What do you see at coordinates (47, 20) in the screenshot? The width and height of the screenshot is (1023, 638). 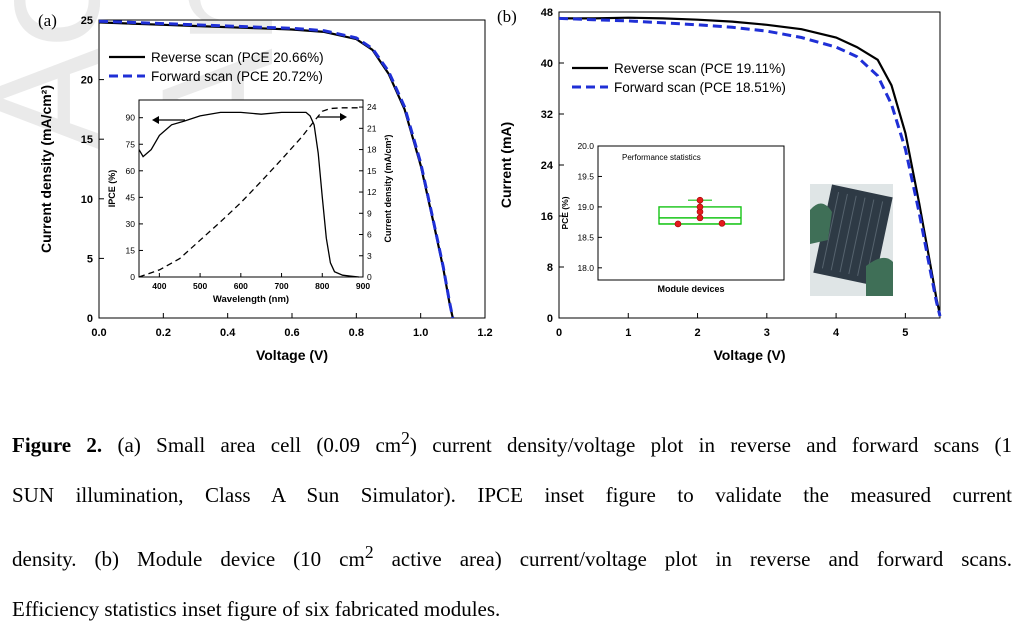 I see `panel-label: (a)` at bounding box center [47, 20].